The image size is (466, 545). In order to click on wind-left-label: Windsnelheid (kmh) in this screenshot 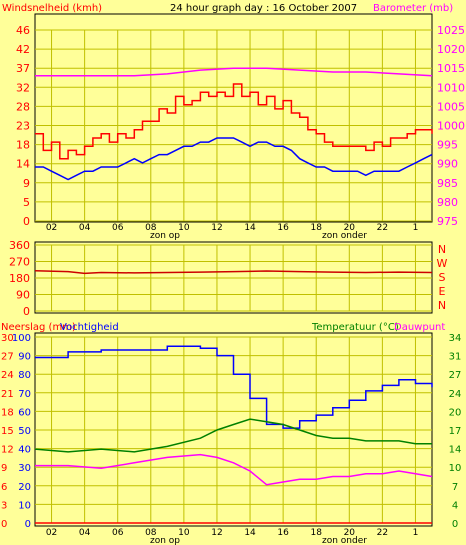, I will do `click(52, 8)`.